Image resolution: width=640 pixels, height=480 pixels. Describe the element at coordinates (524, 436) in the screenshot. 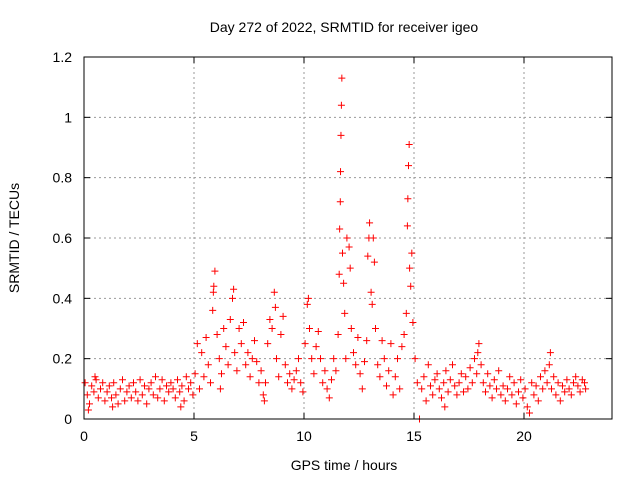

I see `x-tick-label: 20` at that location.